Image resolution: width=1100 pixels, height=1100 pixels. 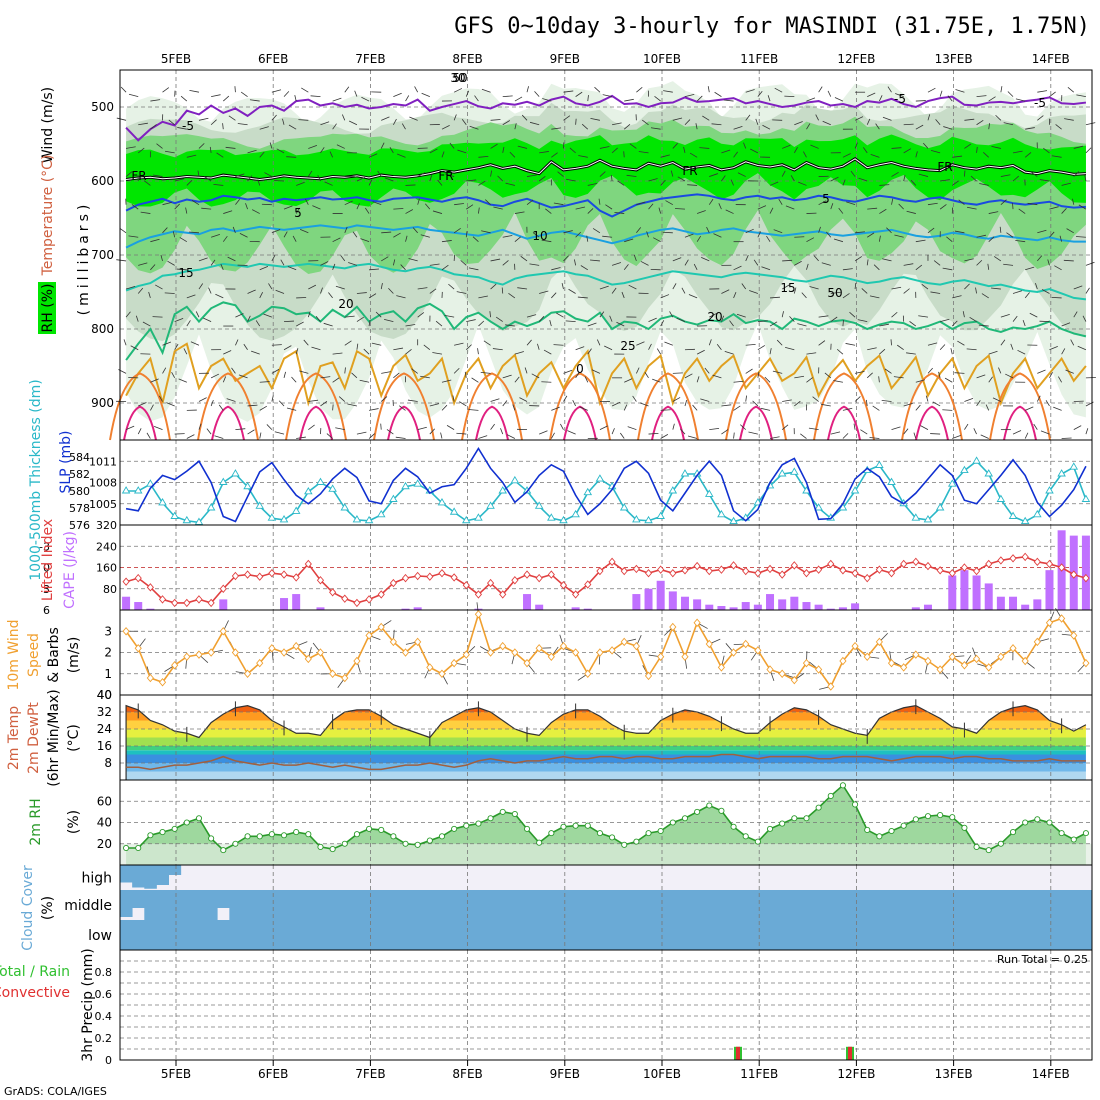 What do you see at coordinates (51, 479) in the screenshot?
I see `slp-labels: 1000-500mb Thickness (dm) SLP (mb)` at bounding box center [51, 479].